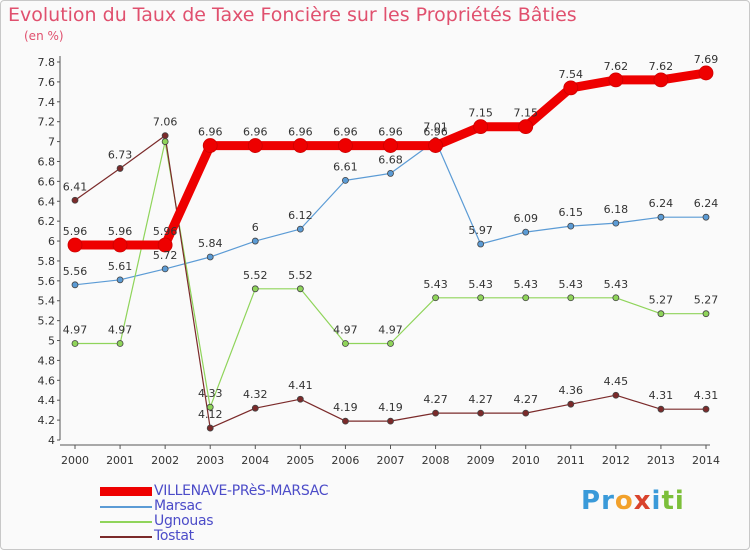 The height and width of the screenshot is (550, 750). I want to click on legend-label: VILLENAVE-PRèS-MARSAC, so click(241, 491).